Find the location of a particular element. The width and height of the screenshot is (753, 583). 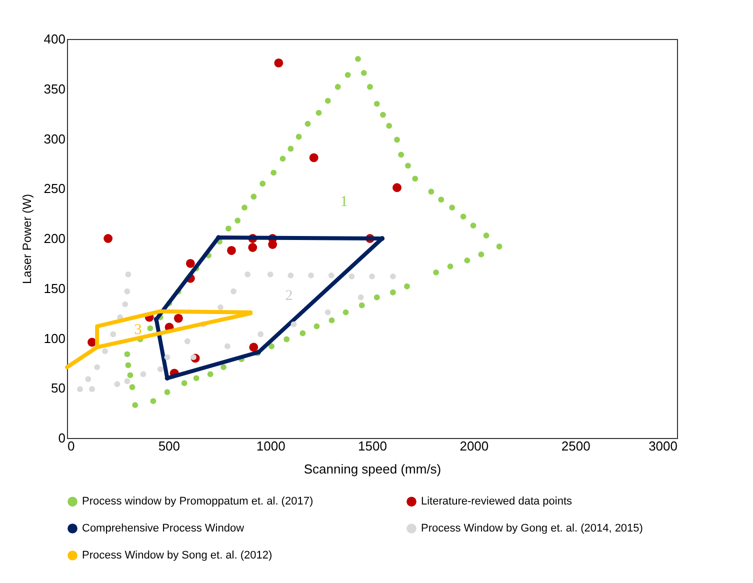

legend-label: Process window by Promoppatum et. al. (2017) is located at coordinates (198, 502).